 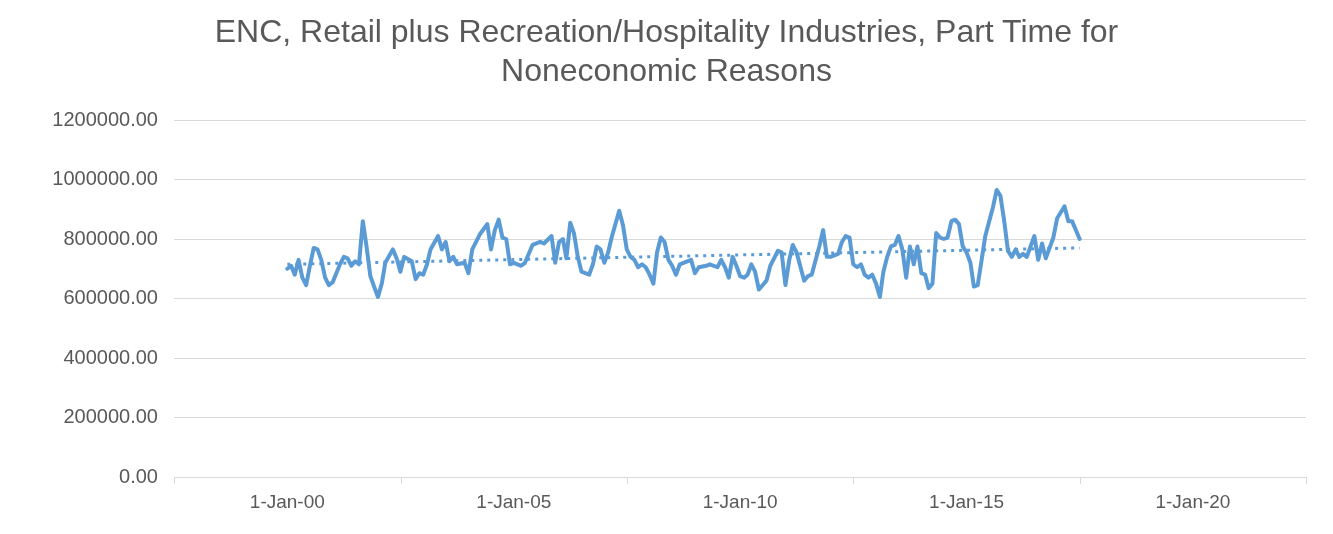 What do you see at coordinates (1193, 501) in the screenshot?
I see `x-tick-label: 1-Jan-20` at bounding box center [1193, 501].